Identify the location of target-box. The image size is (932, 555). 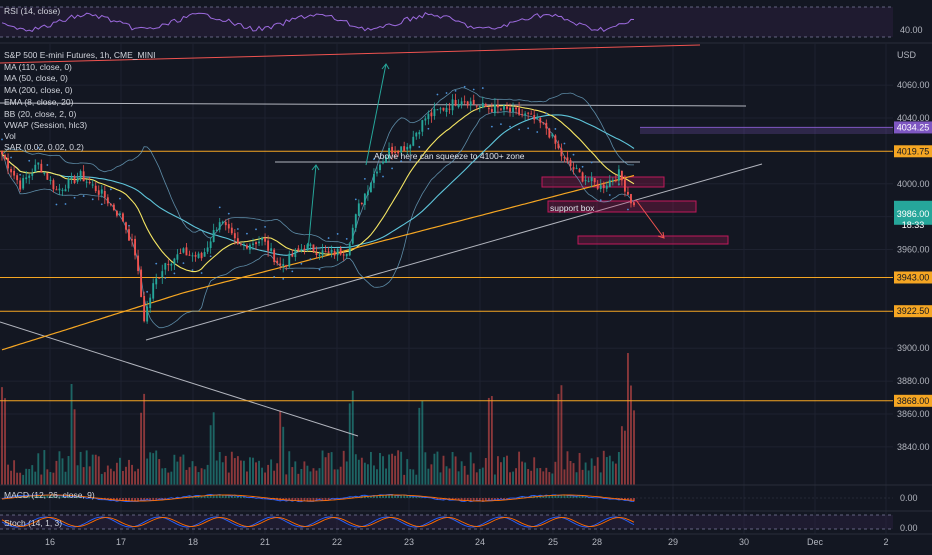
(653, 240).